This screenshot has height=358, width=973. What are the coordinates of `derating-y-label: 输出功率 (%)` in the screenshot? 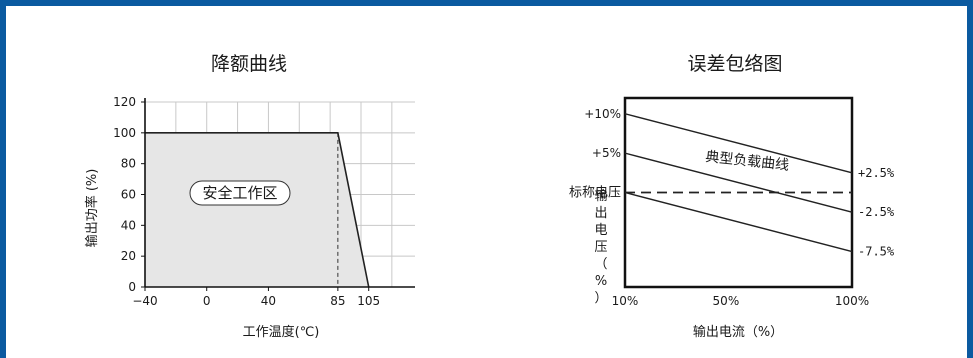 It's located at (92, 208).